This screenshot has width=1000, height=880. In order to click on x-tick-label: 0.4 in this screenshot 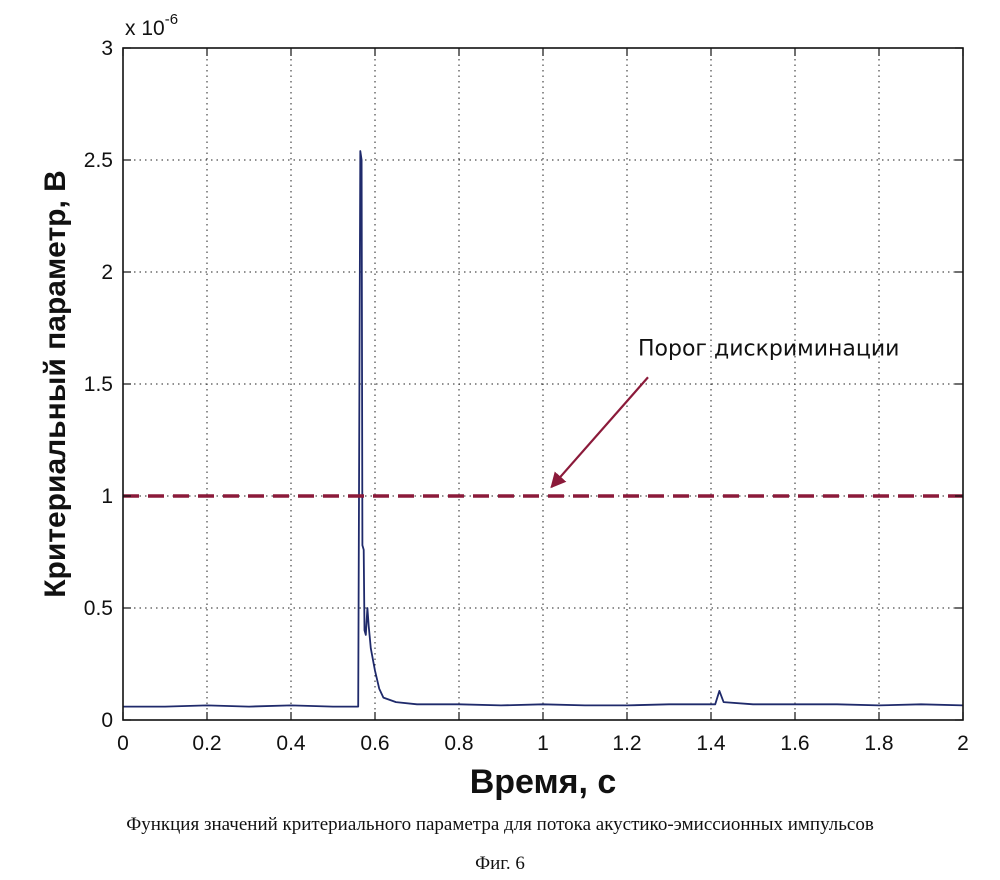, I will do `click(291, 743)`.